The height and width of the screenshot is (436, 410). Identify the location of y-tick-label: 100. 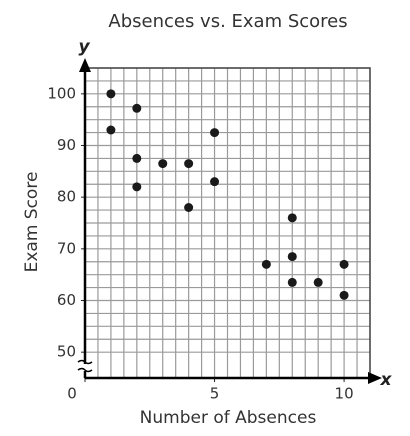
(61, 93).